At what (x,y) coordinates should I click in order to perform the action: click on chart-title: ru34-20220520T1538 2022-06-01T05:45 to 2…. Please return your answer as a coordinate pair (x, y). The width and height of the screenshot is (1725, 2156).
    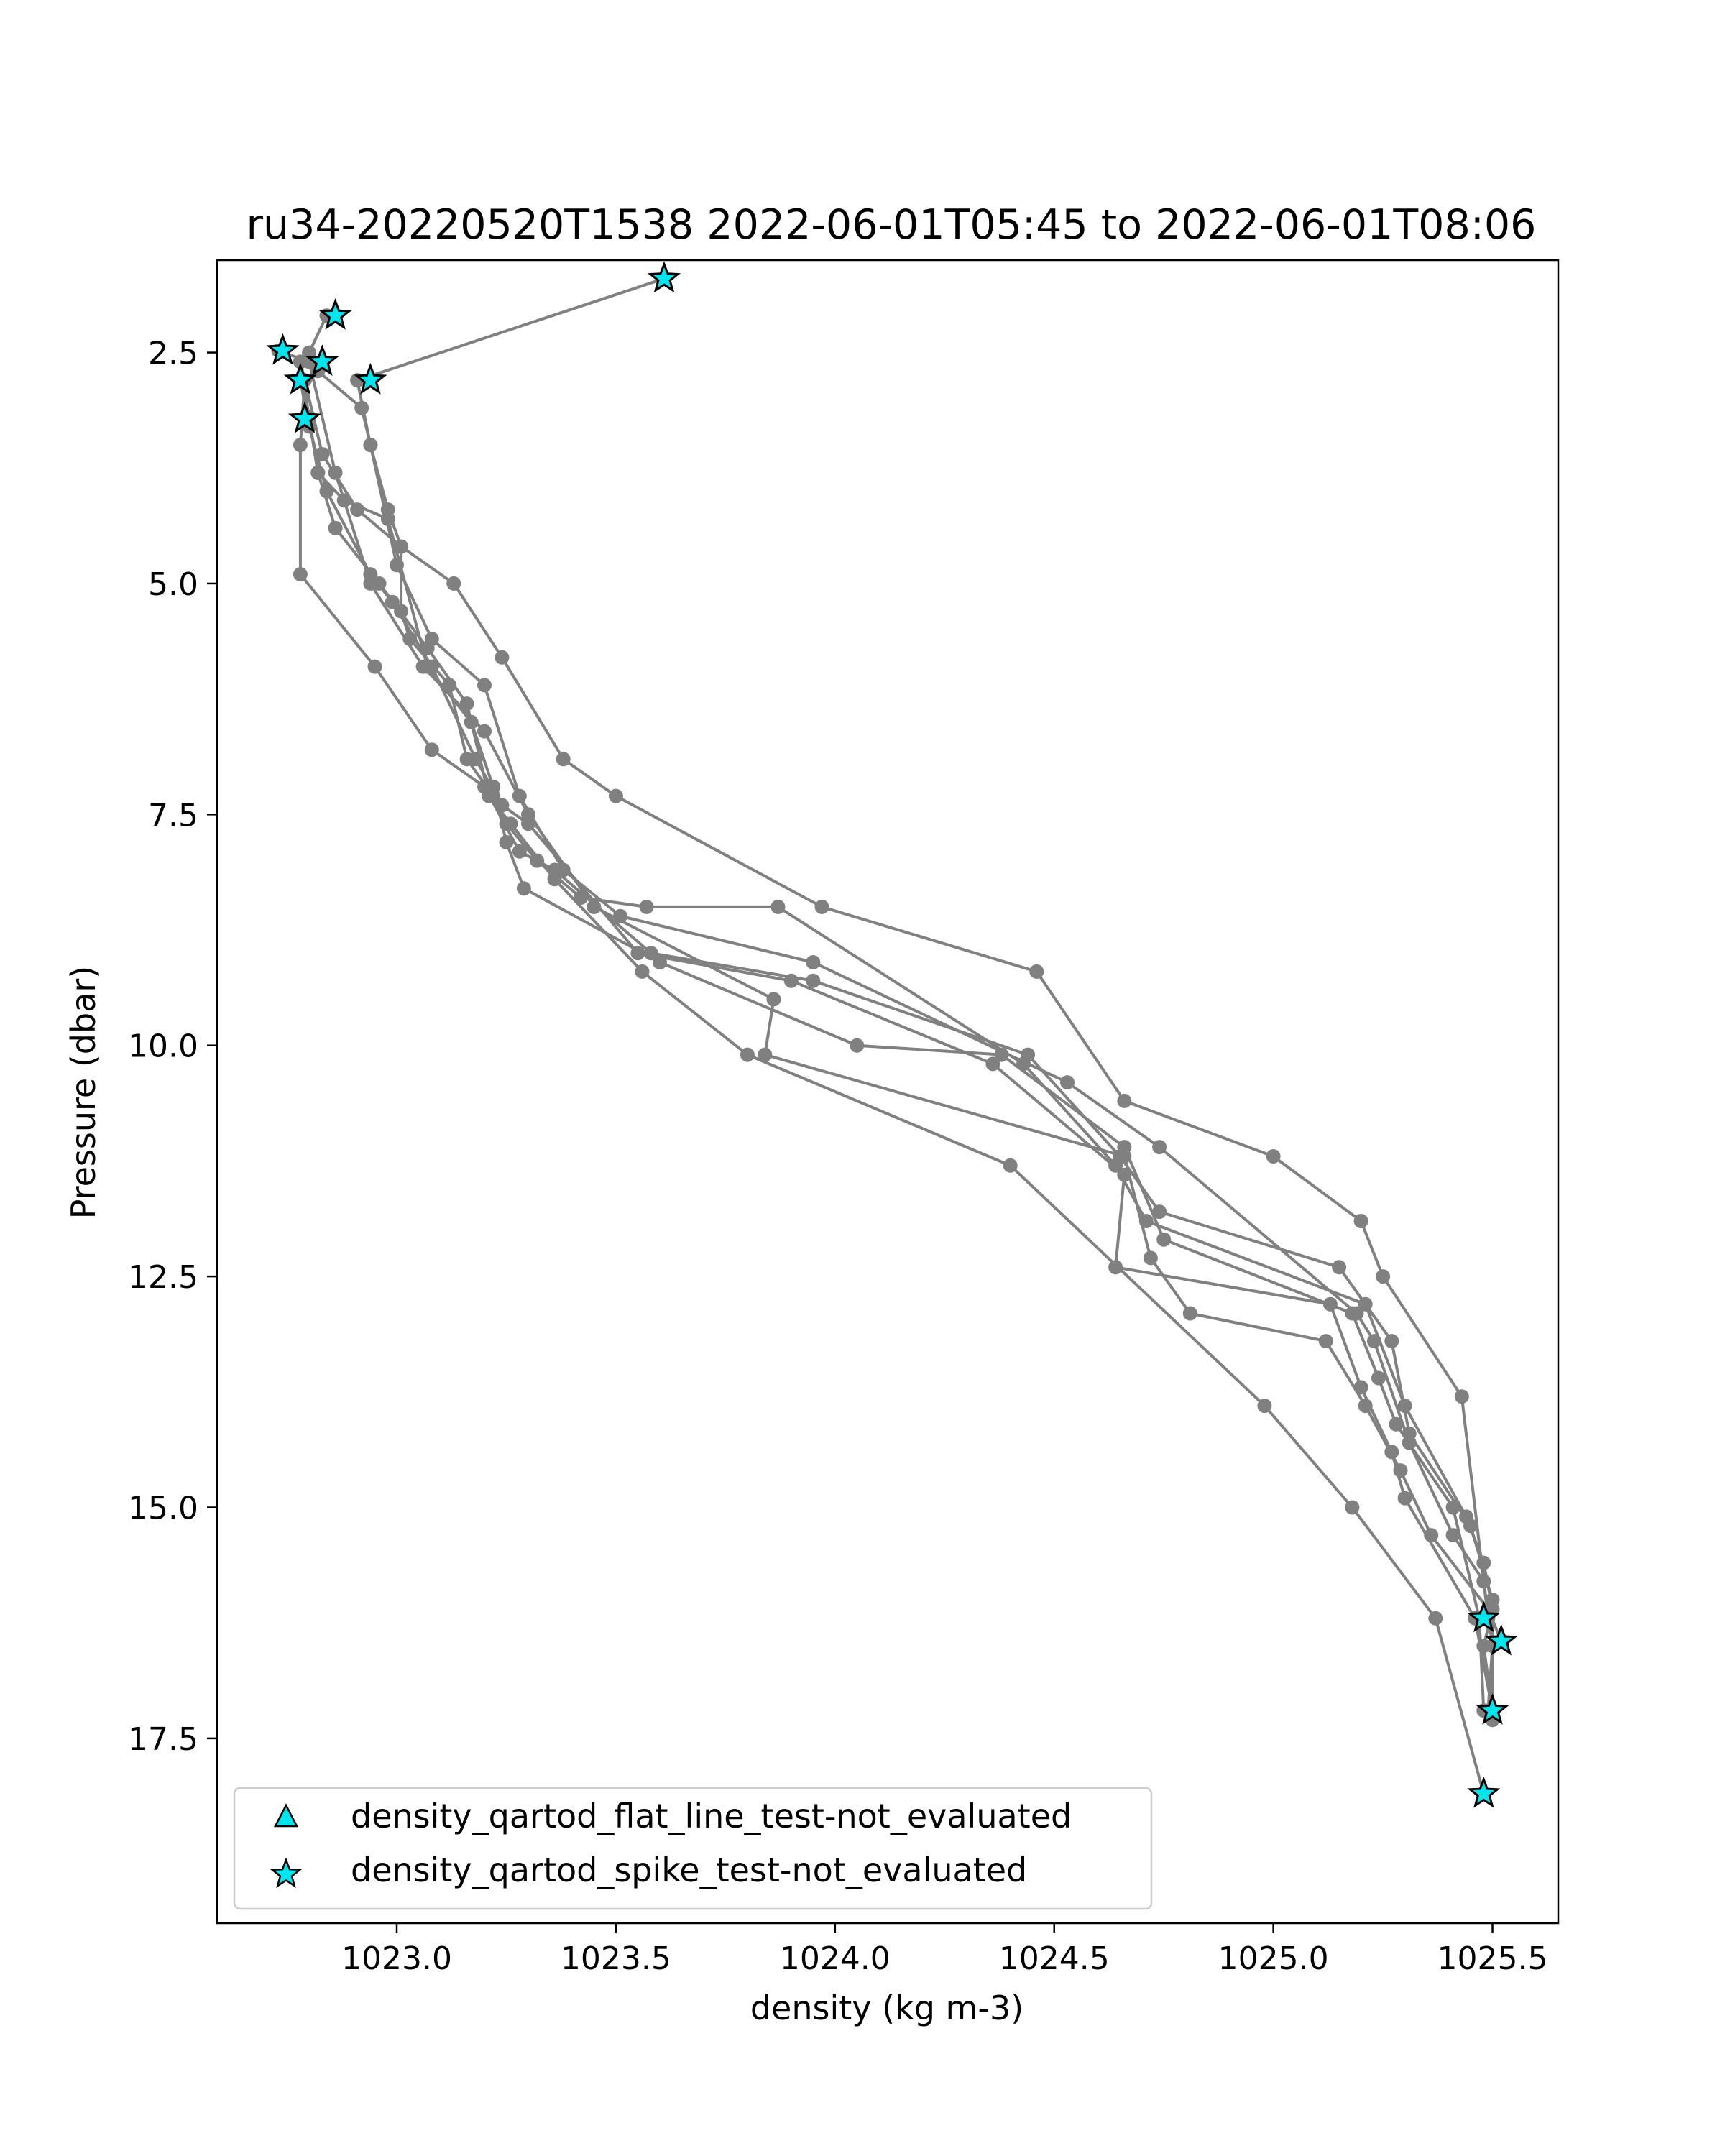
    Looking at the image, I should click on (892, 225).